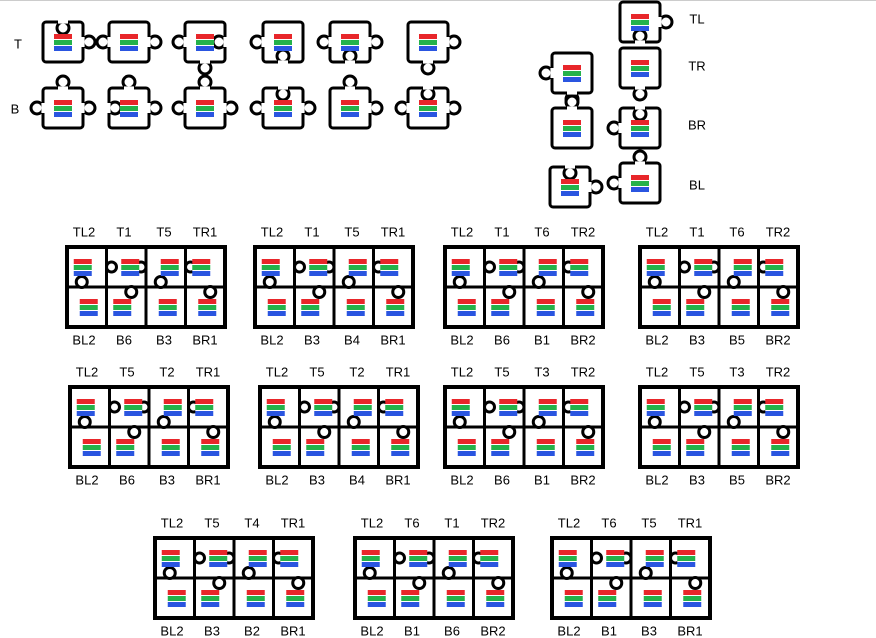 This screenshot has height=638, width=876. I want to click on corner-label: BL, so click(697, 184).